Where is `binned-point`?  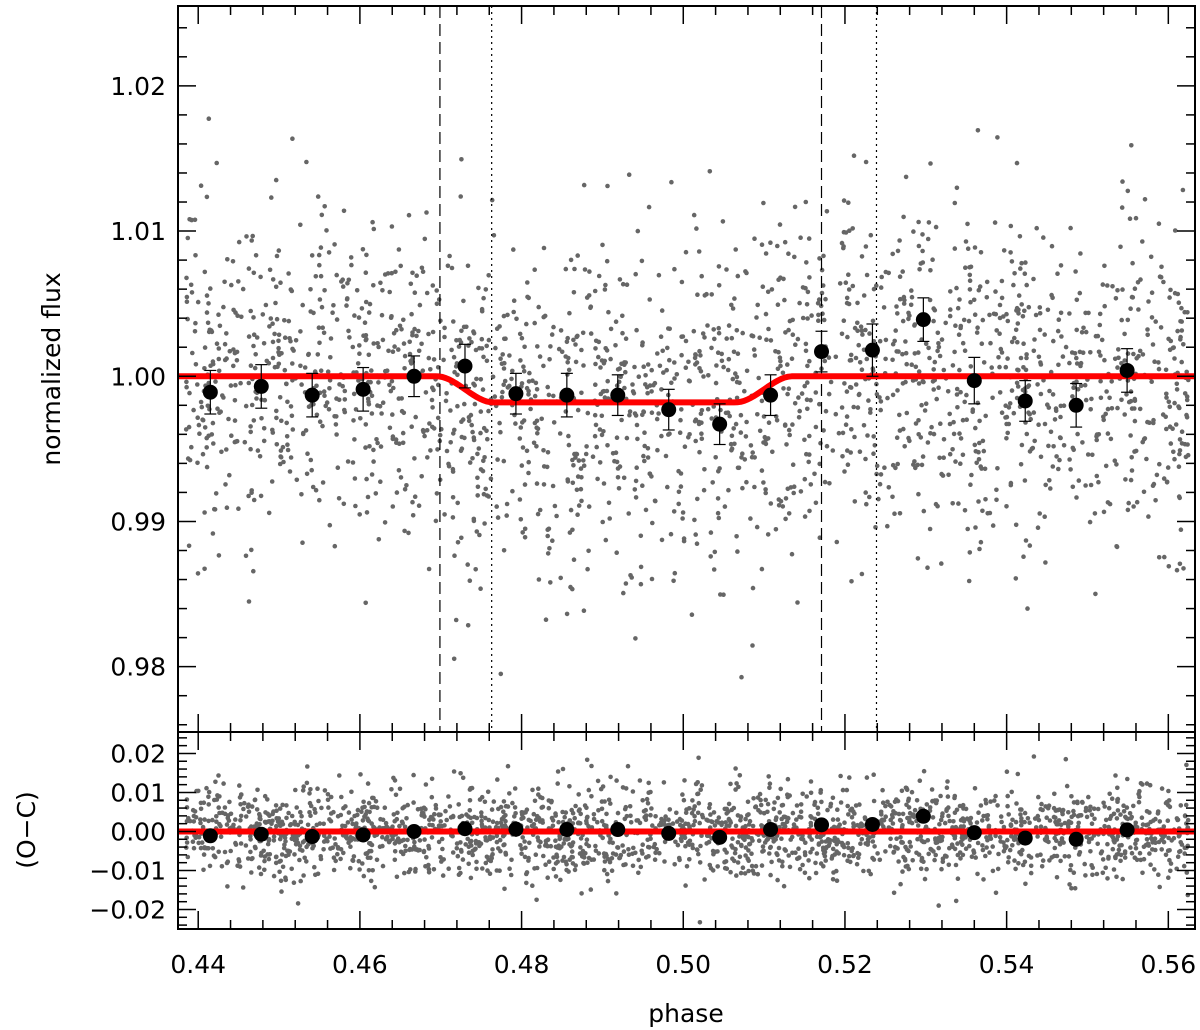 binned-point is located at coordinates (567, 830).